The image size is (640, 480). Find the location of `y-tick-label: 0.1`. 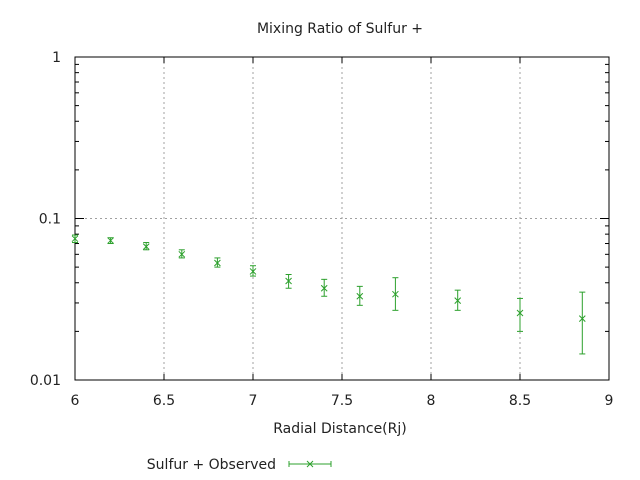

y-tick-label: 0.1 is located at coordinates (50, 220).